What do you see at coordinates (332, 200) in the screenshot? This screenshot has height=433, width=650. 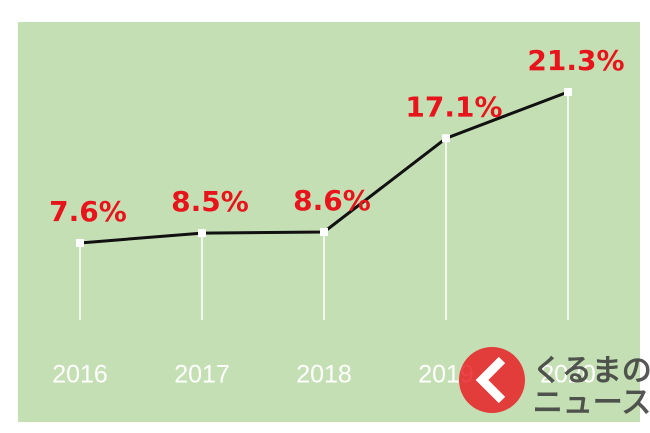 I see `value-label: 8.6%` at bounding box center [332, 200].